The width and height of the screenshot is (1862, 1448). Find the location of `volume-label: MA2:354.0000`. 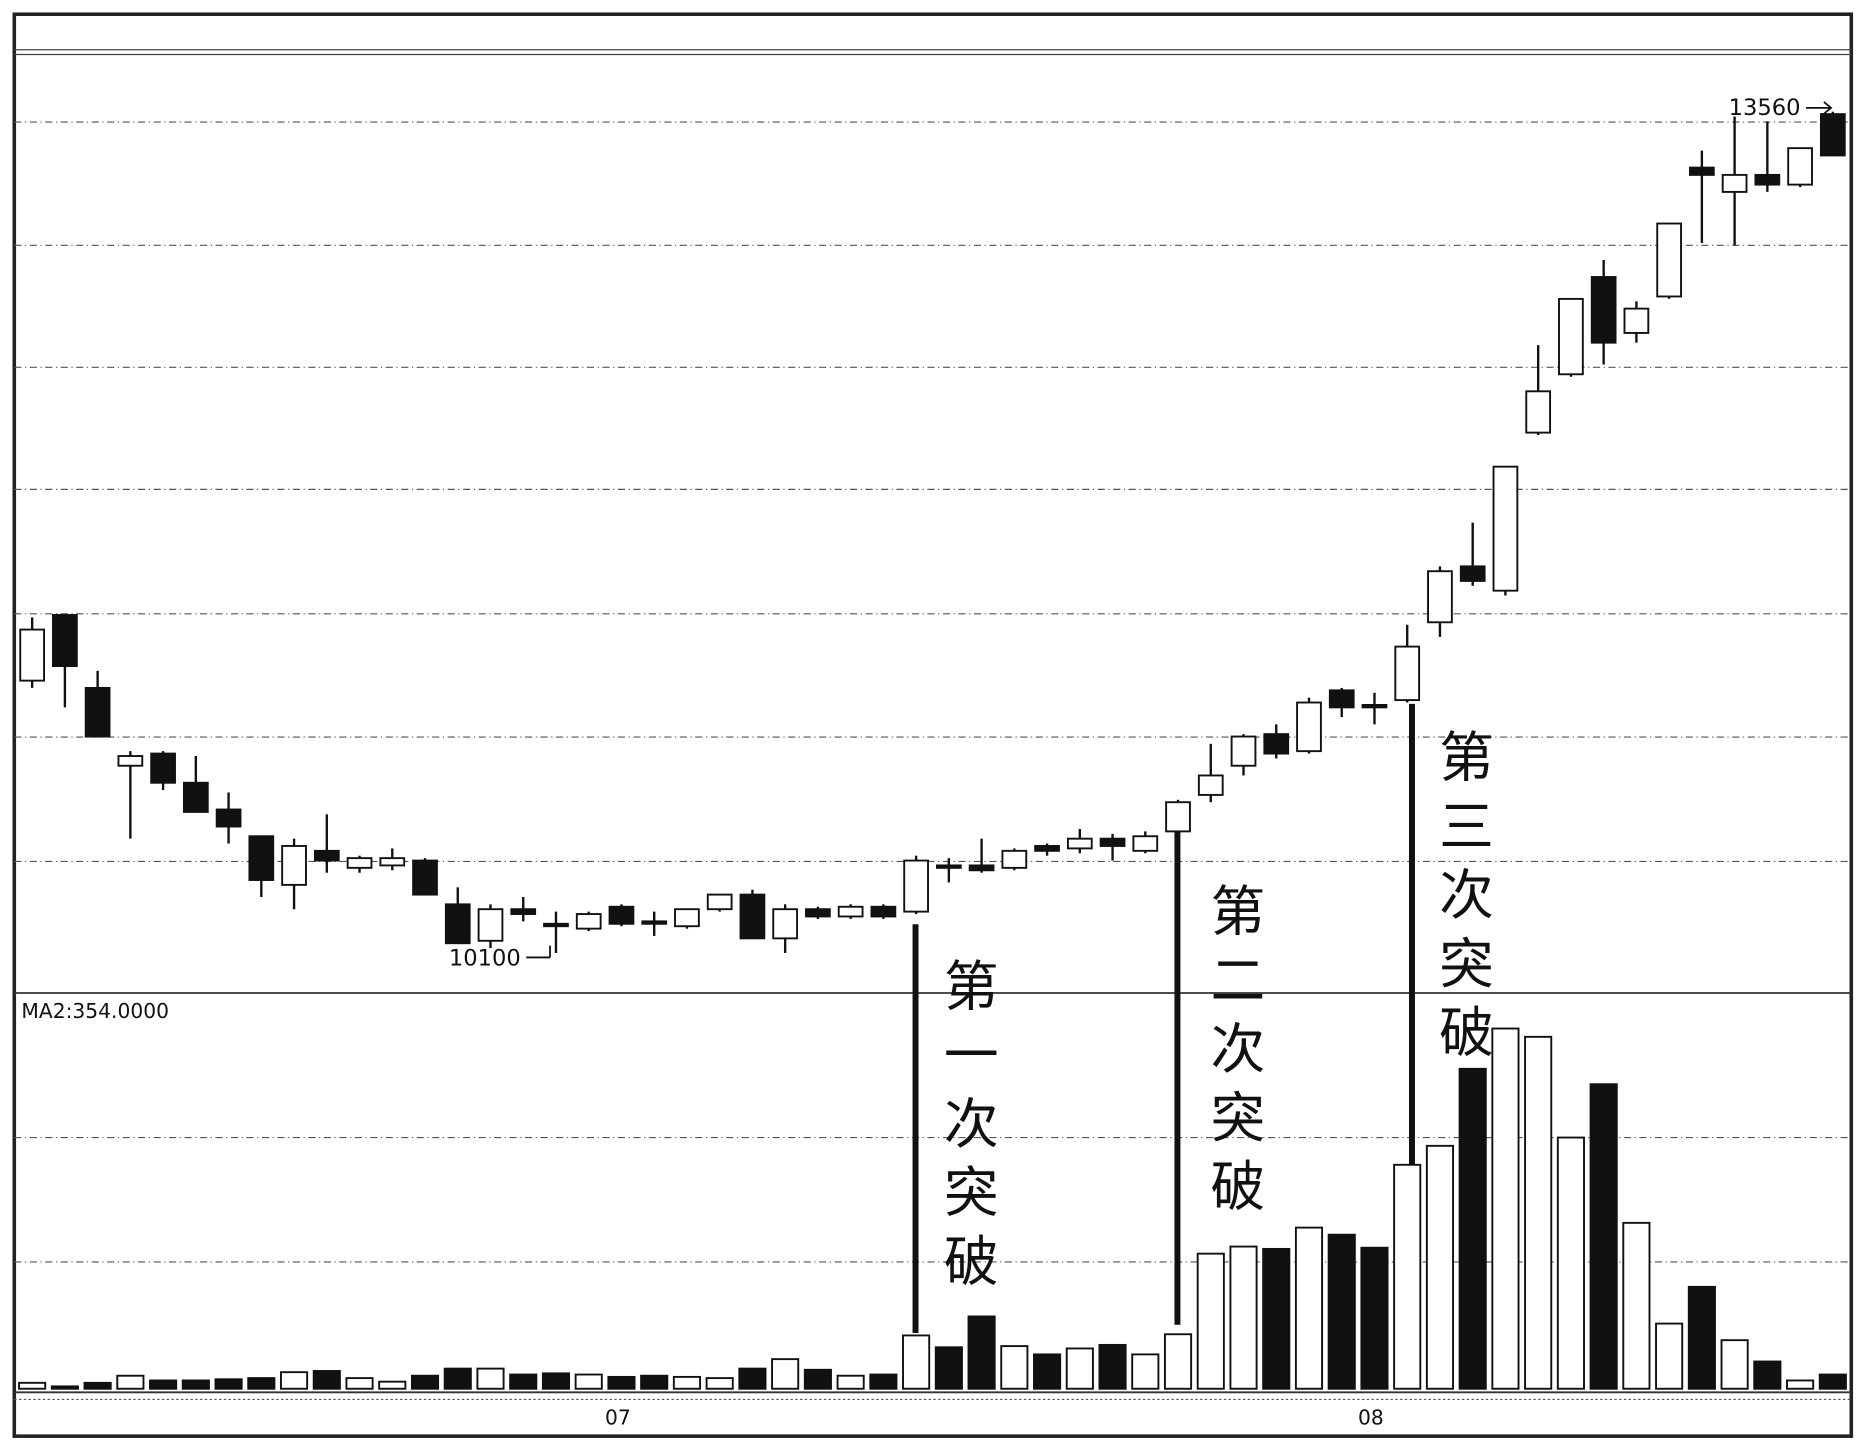

volume-label: MA2:354.0000 is located at coordinates (95, 1011).